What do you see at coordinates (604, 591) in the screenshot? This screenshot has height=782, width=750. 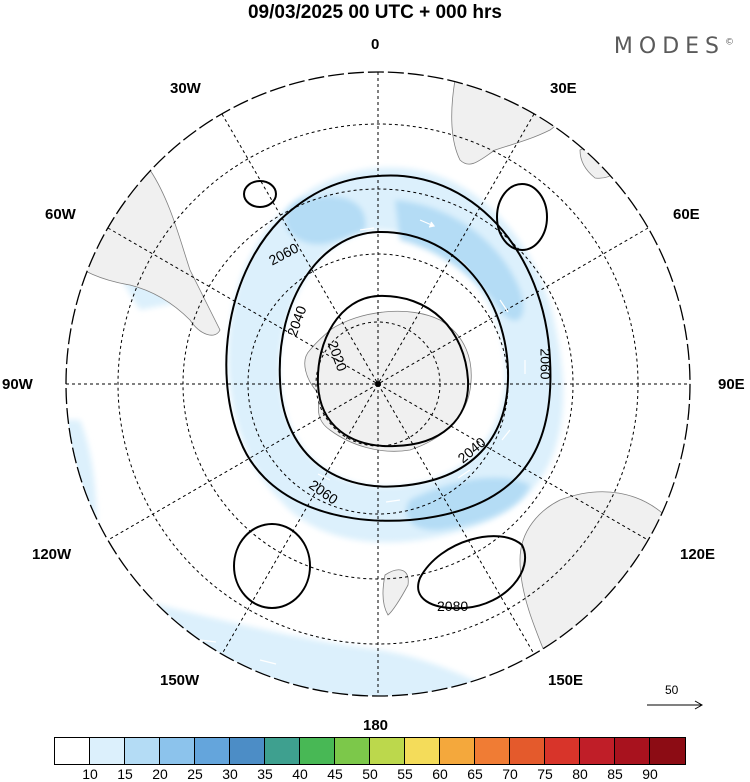 I see `australia` at bounding box center [604, 591].